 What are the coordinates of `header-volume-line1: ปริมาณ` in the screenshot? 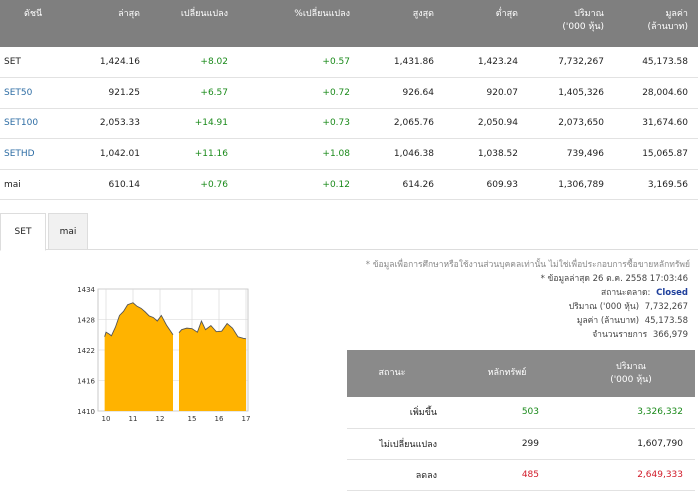 It's located at (631, 366).